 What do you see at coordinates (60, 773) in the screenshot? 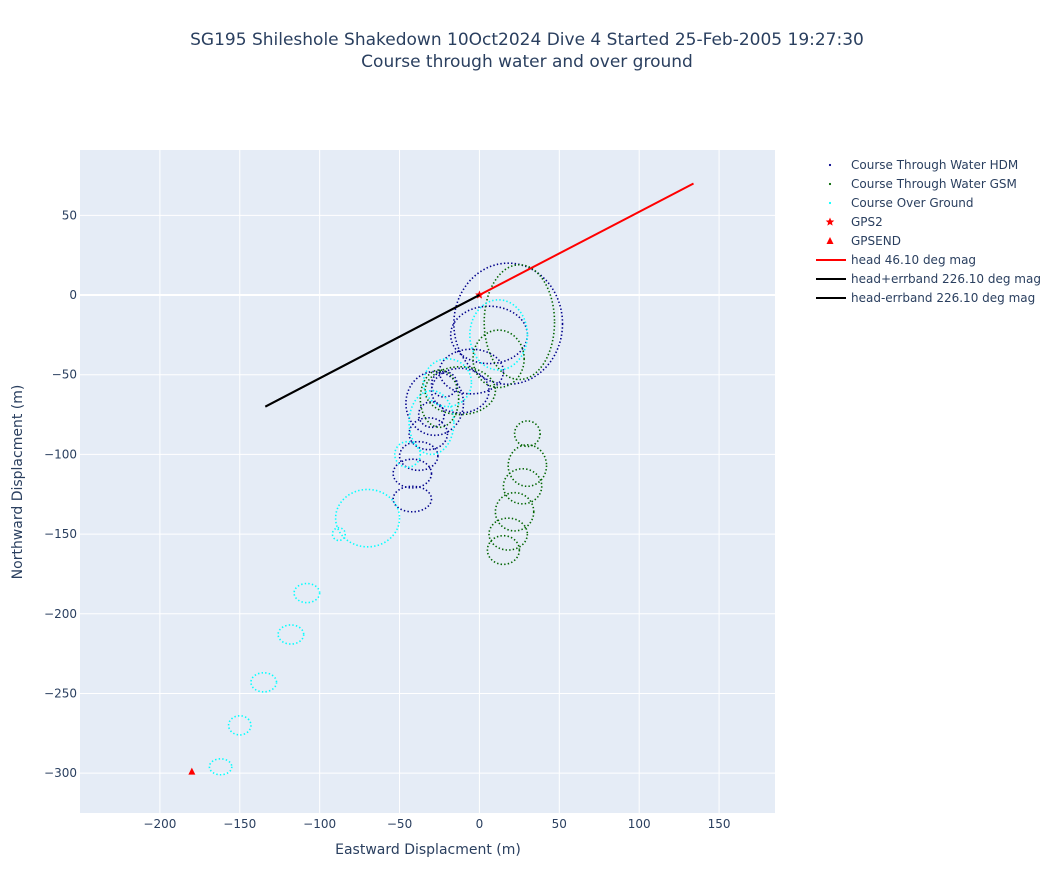
I see `y-tick-label: −300` at bounding box center [60, 773].